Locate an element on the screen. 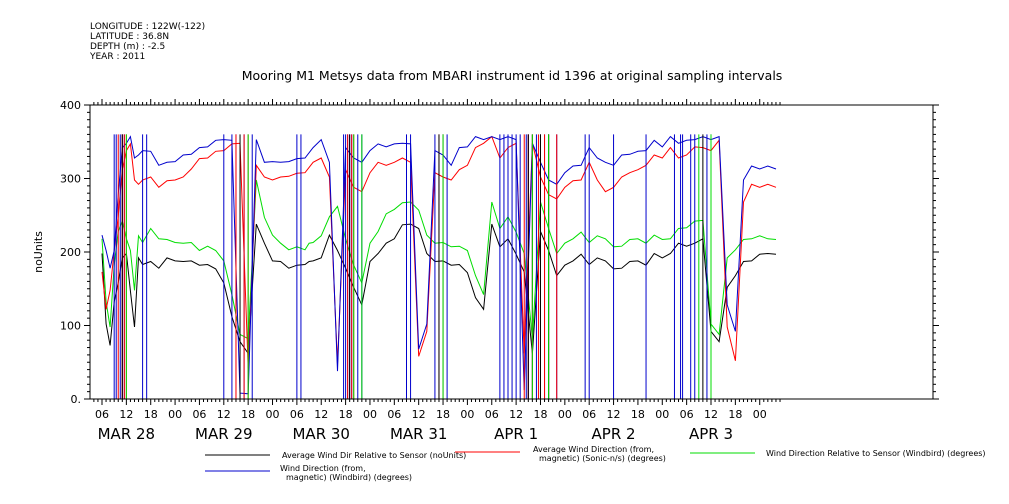  legend-label-3: Wind Direction (from, is located at coordinates (323, 468).